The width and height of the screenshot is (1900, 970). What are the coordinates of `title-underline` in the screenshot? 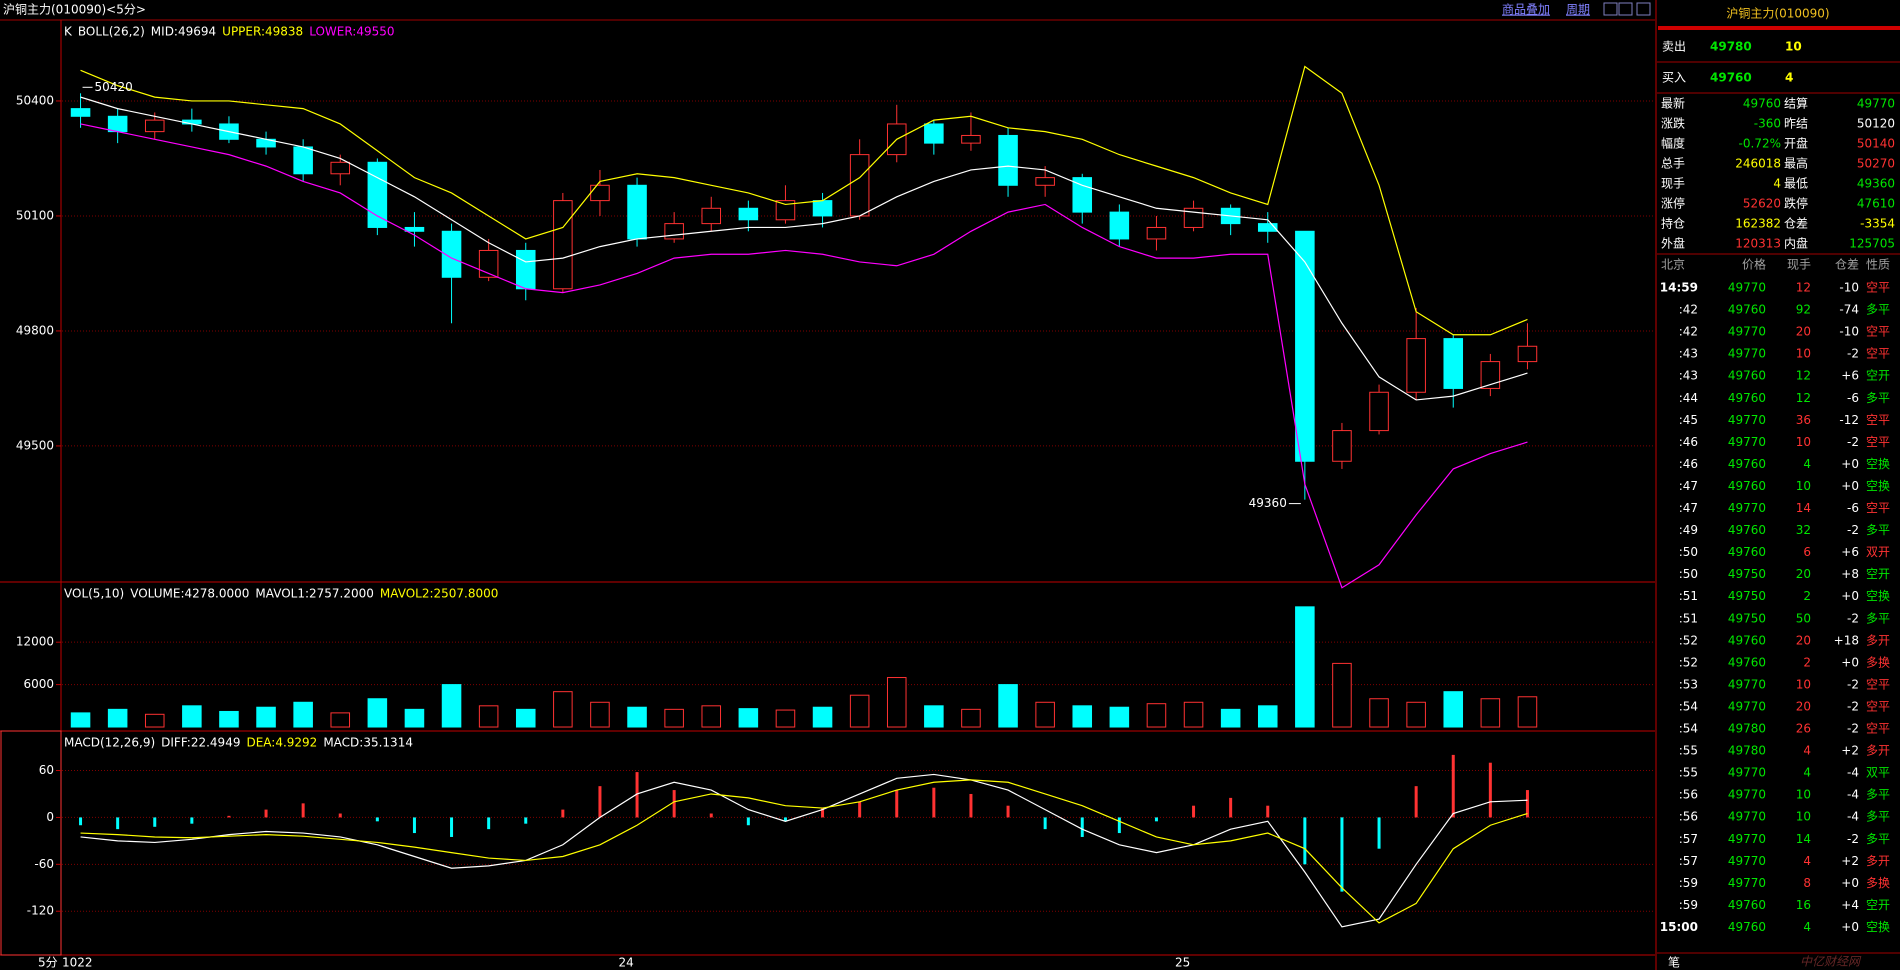 It's located at (1779, 28).